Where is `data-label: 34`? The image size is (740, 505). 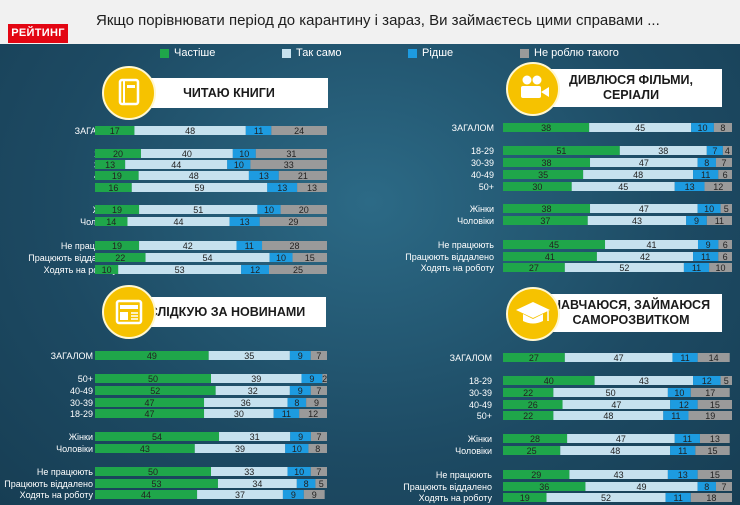
data-label: 34 is located at coordinates (257, 484).